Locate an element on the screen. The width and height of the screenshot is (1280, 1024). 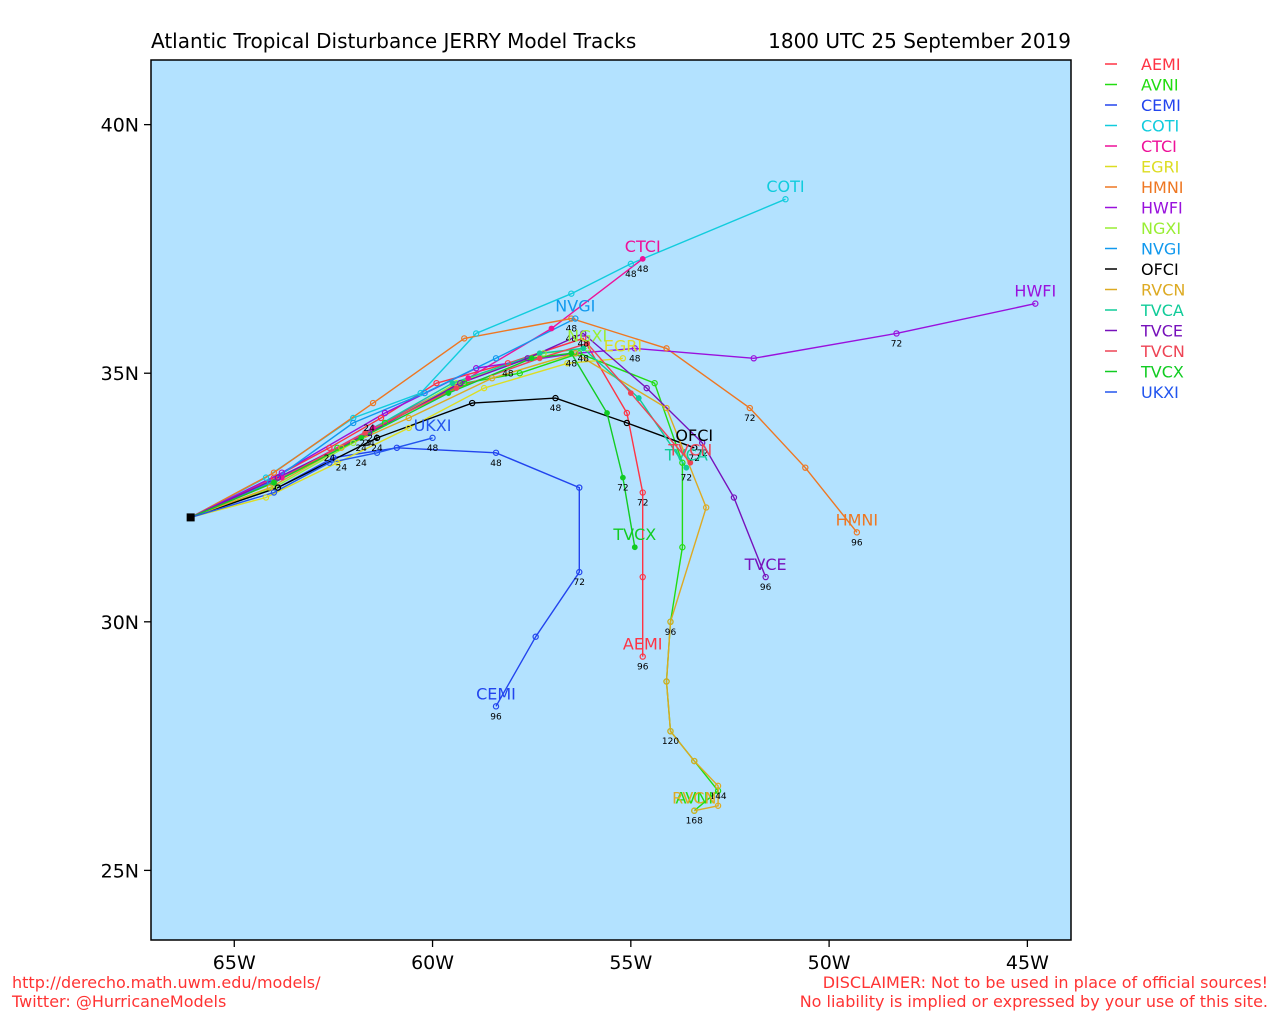
legend-item-rvcn: RVCN is located at coordinates (1163, 290).